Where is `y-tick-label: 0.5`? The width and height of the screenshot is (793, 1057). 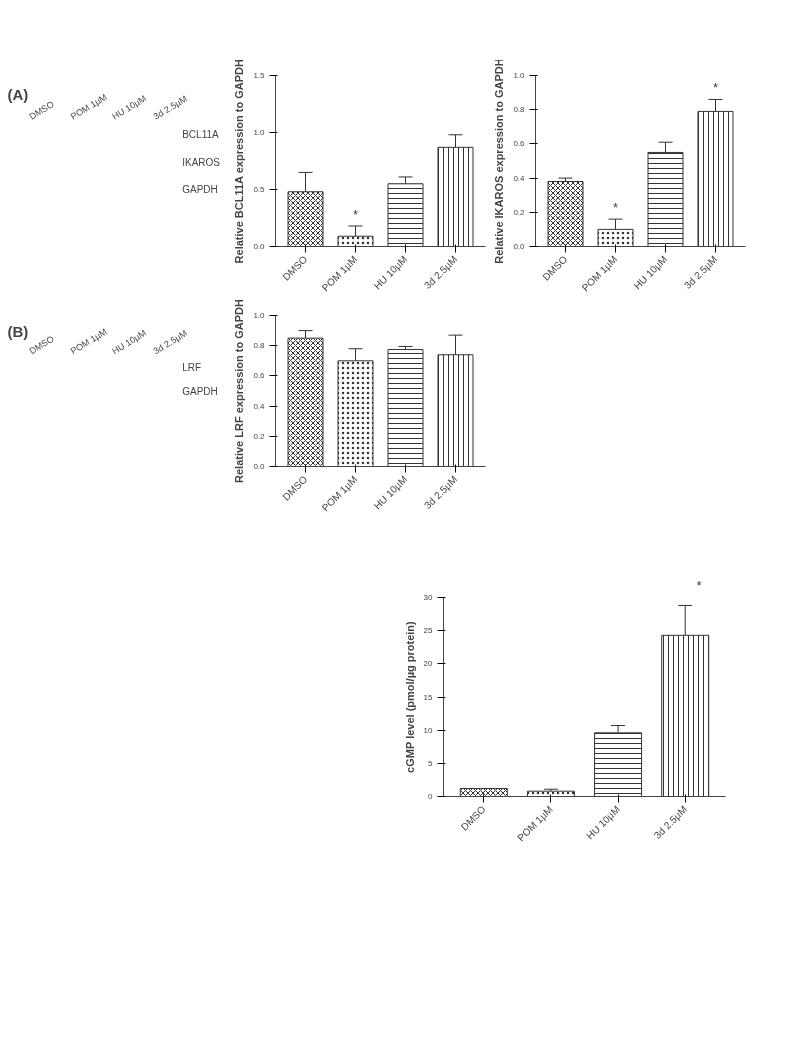
y-tick-label: 0.5 is located at coordinates (259, 189).